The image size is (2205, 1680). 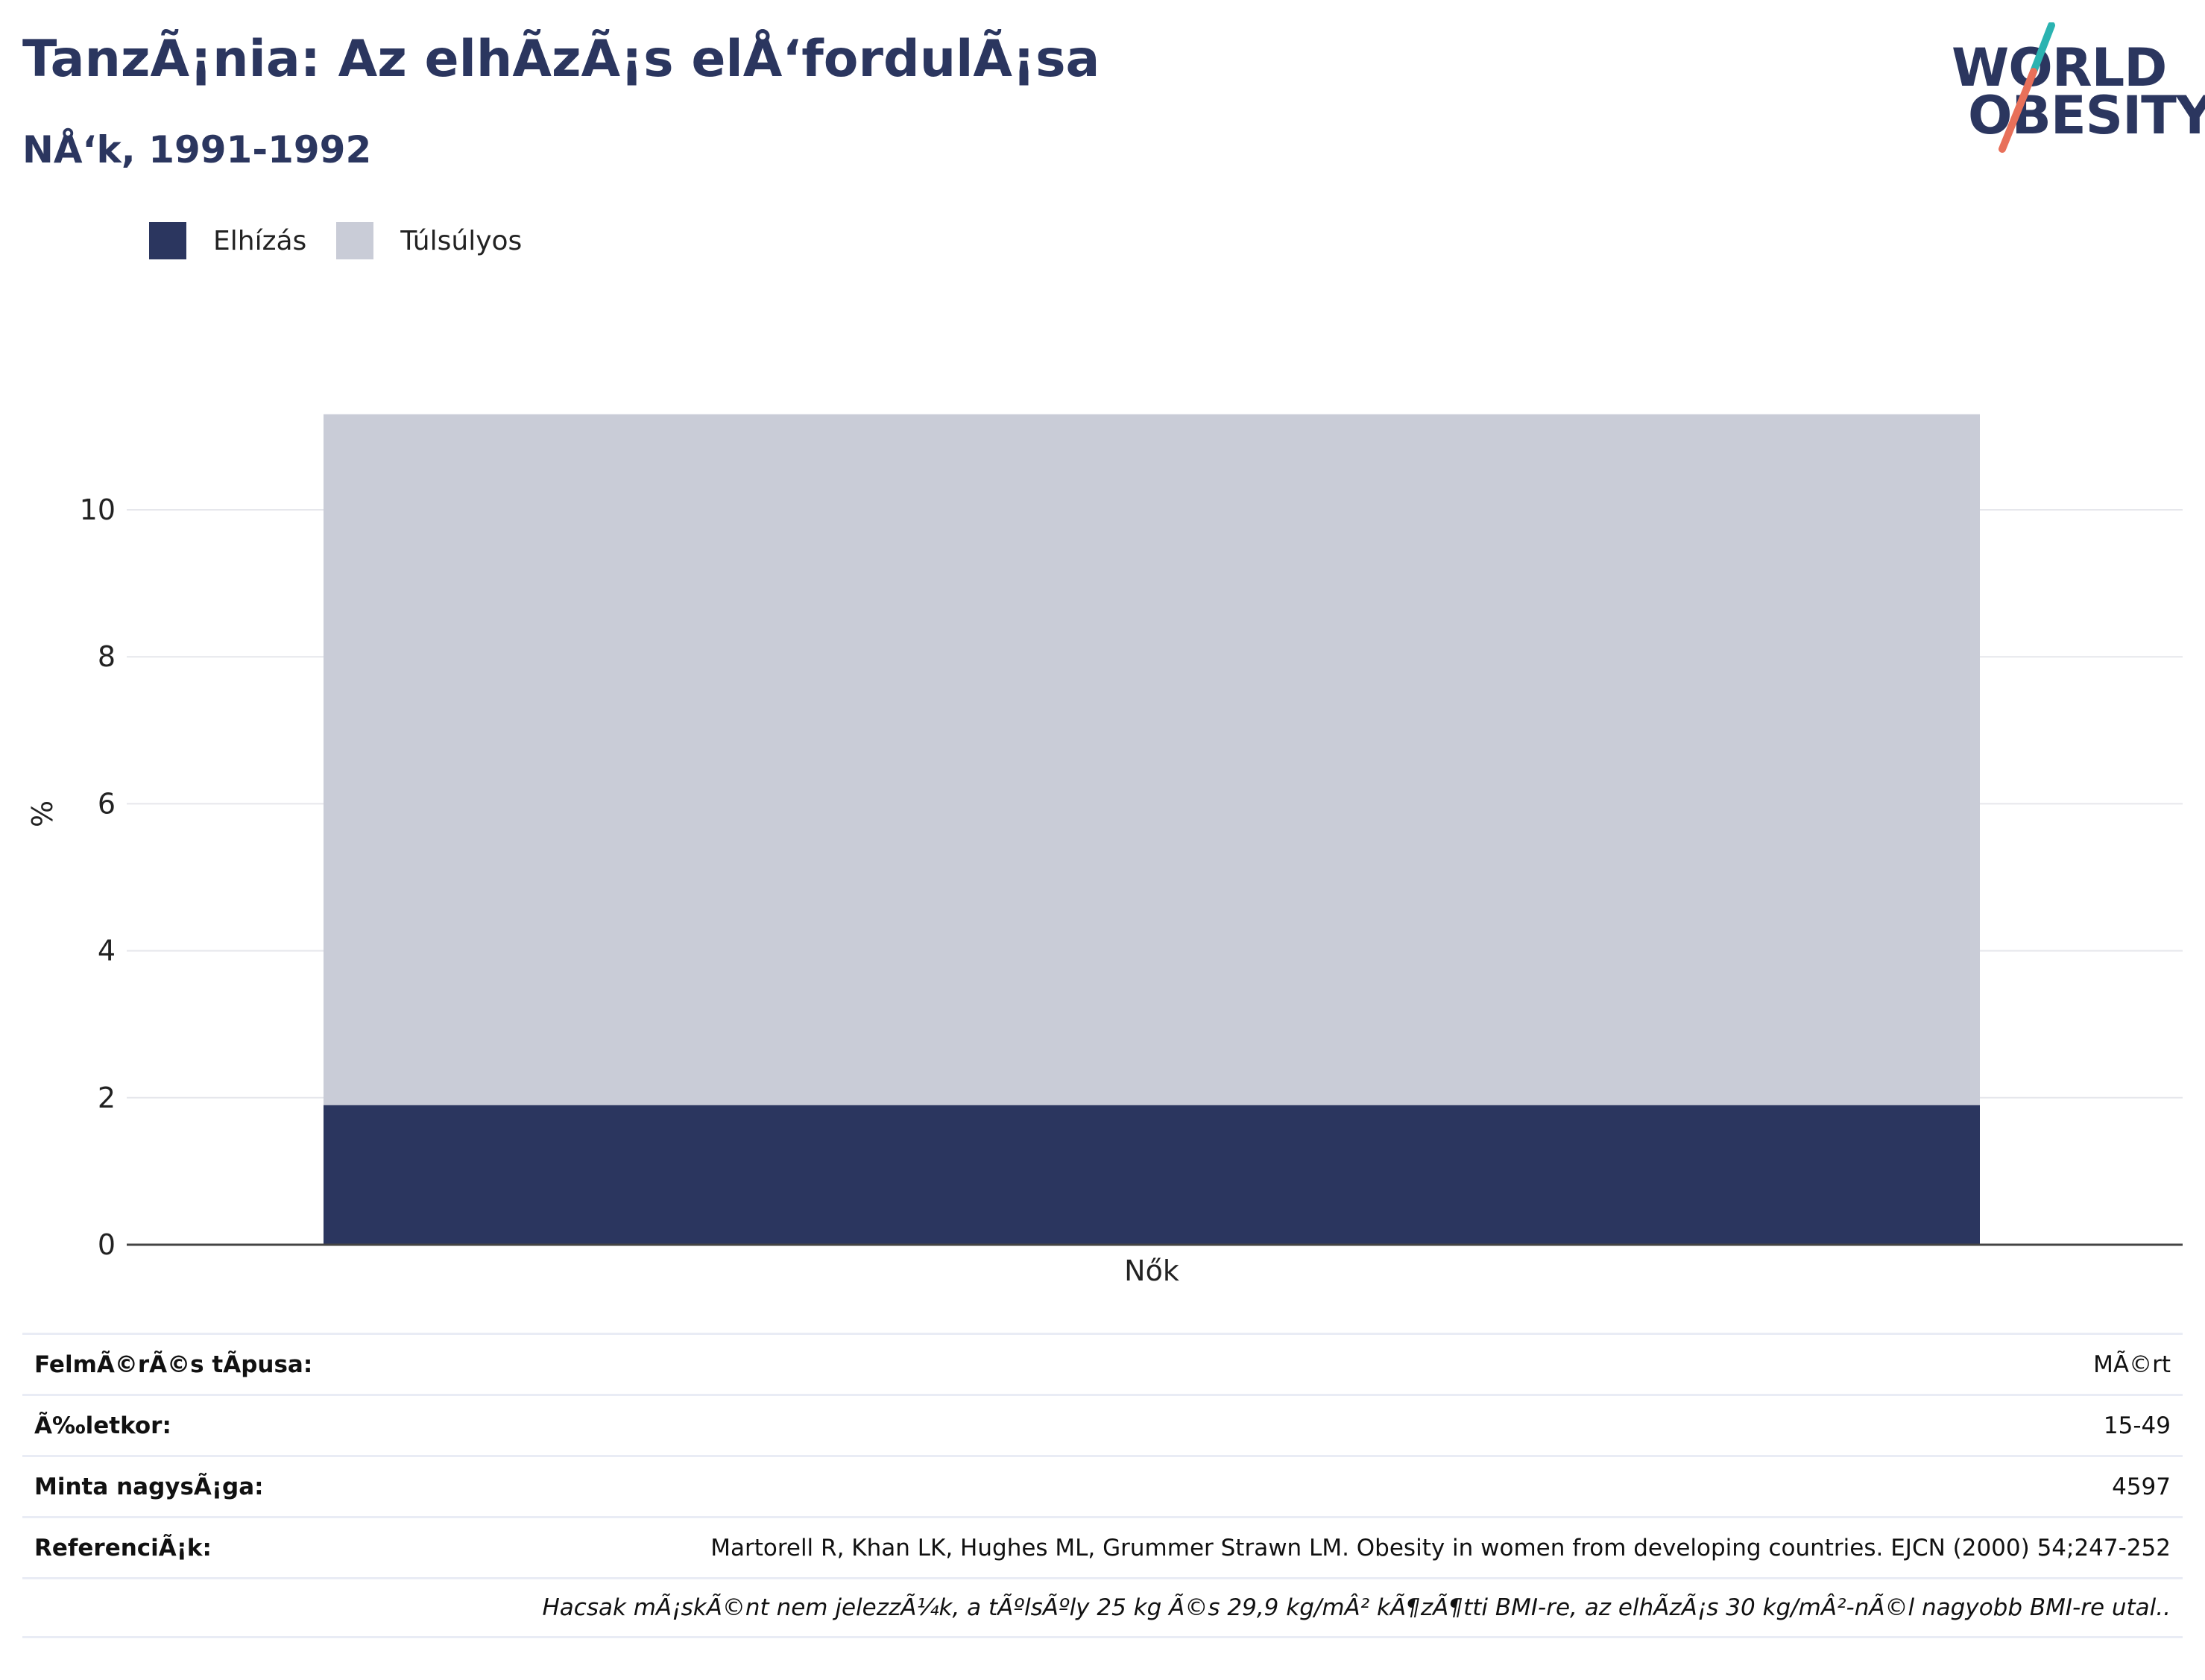 I want to click on info-key-sample-size: Minta nagysÃ¡ga:, so click(x=149, y=1486).